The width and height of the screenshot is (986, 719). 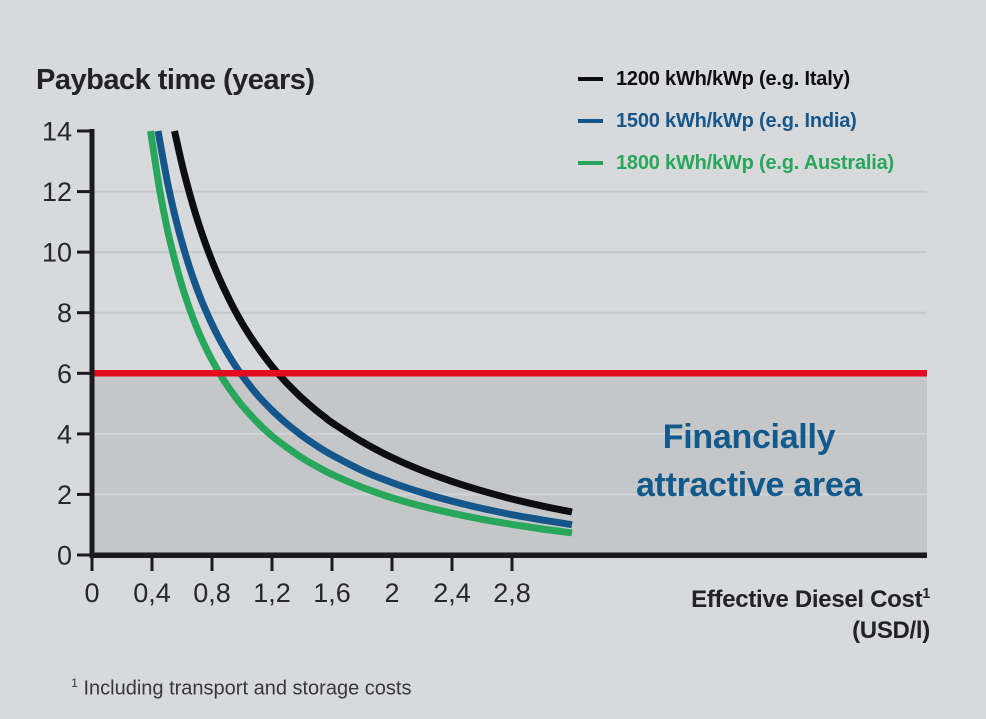 I want to click on x-tick-label: 0, so click(x=91, y=593).